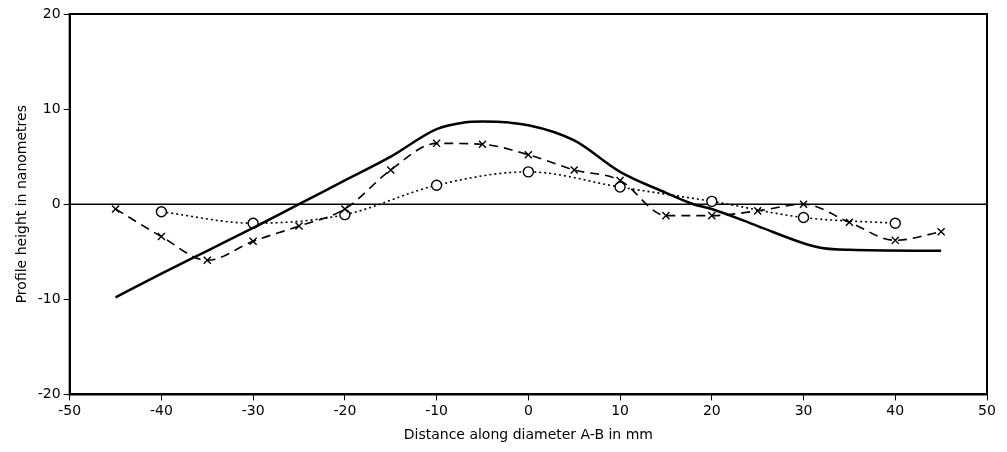 Image resolution: width=1007 pixels, height=452 pixels. Describe the element at coordinates (711, 410) in the screenshot. I see `x-tick-label: 20` at that location.